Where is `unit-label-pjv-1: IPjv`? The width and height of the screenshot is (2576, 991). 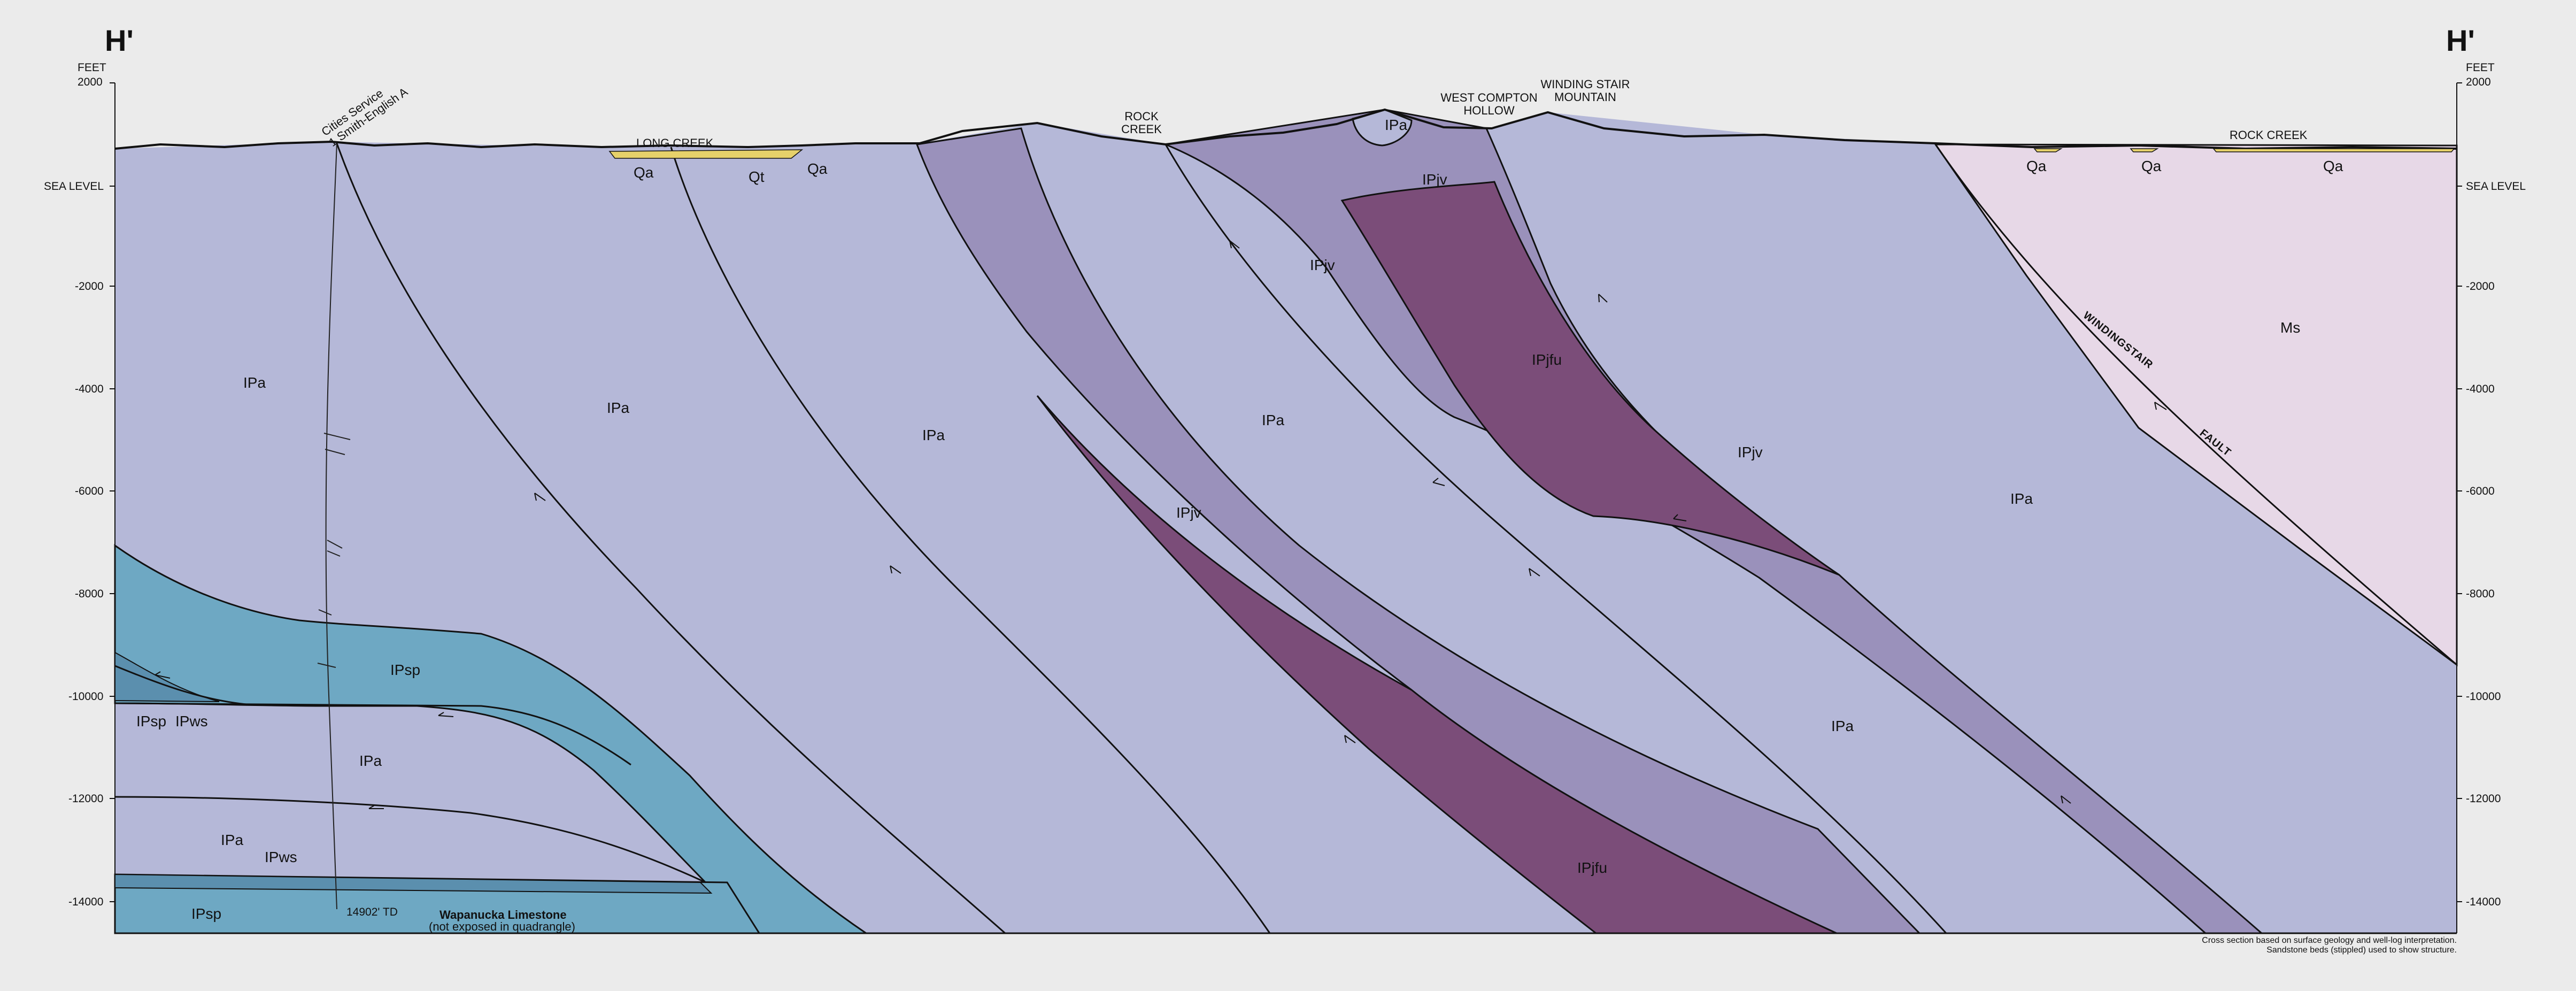 unit-label-pjv-1: IPjv is located at coordinates (1322, 265).